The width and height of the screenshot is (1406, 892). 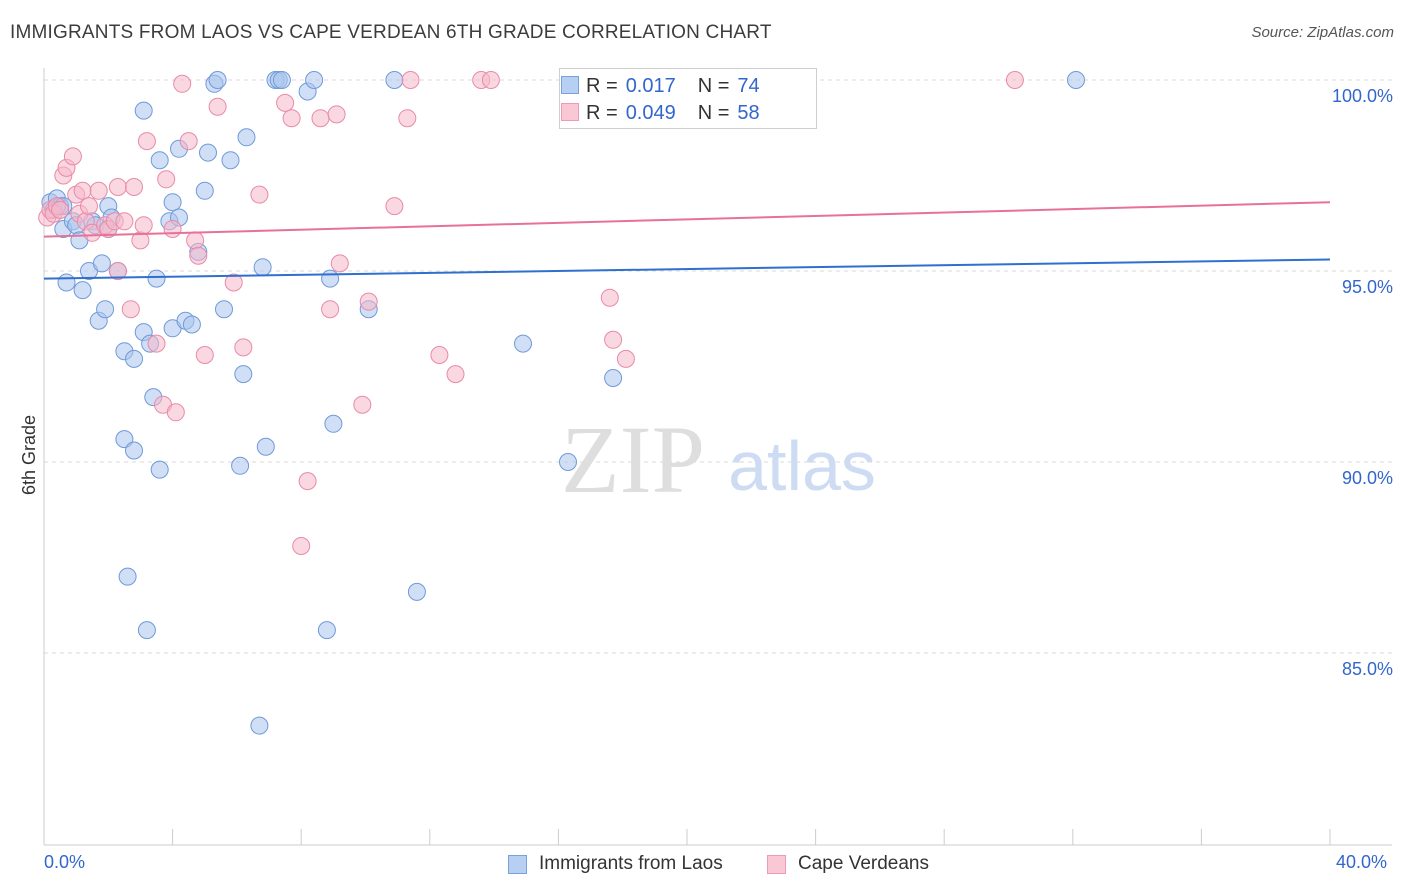 What do you see at coordinates (570, 85) in the screenshot?
I see `legend-swatch-blue` at bounding box center [570, 85].